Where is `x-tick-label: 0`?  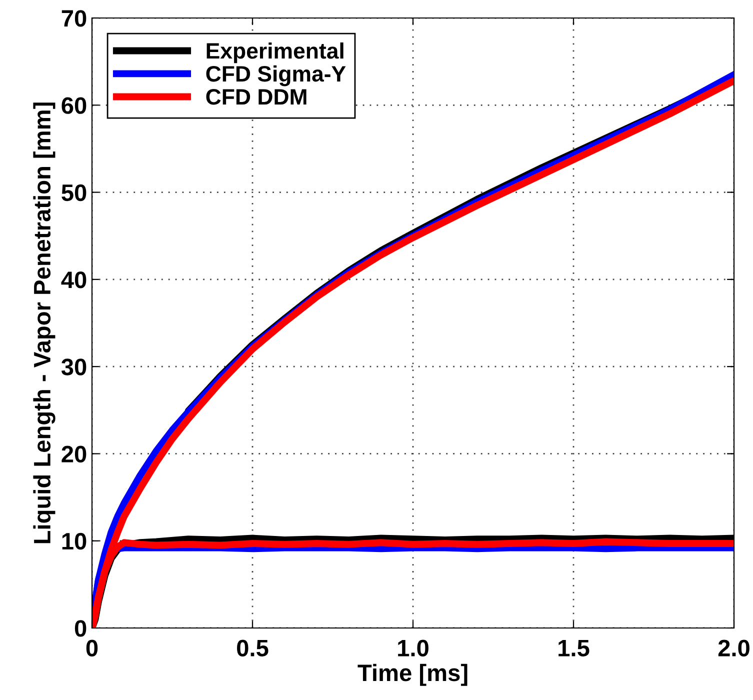
x-tick-label: 0 is located at coordinates (92, 648).